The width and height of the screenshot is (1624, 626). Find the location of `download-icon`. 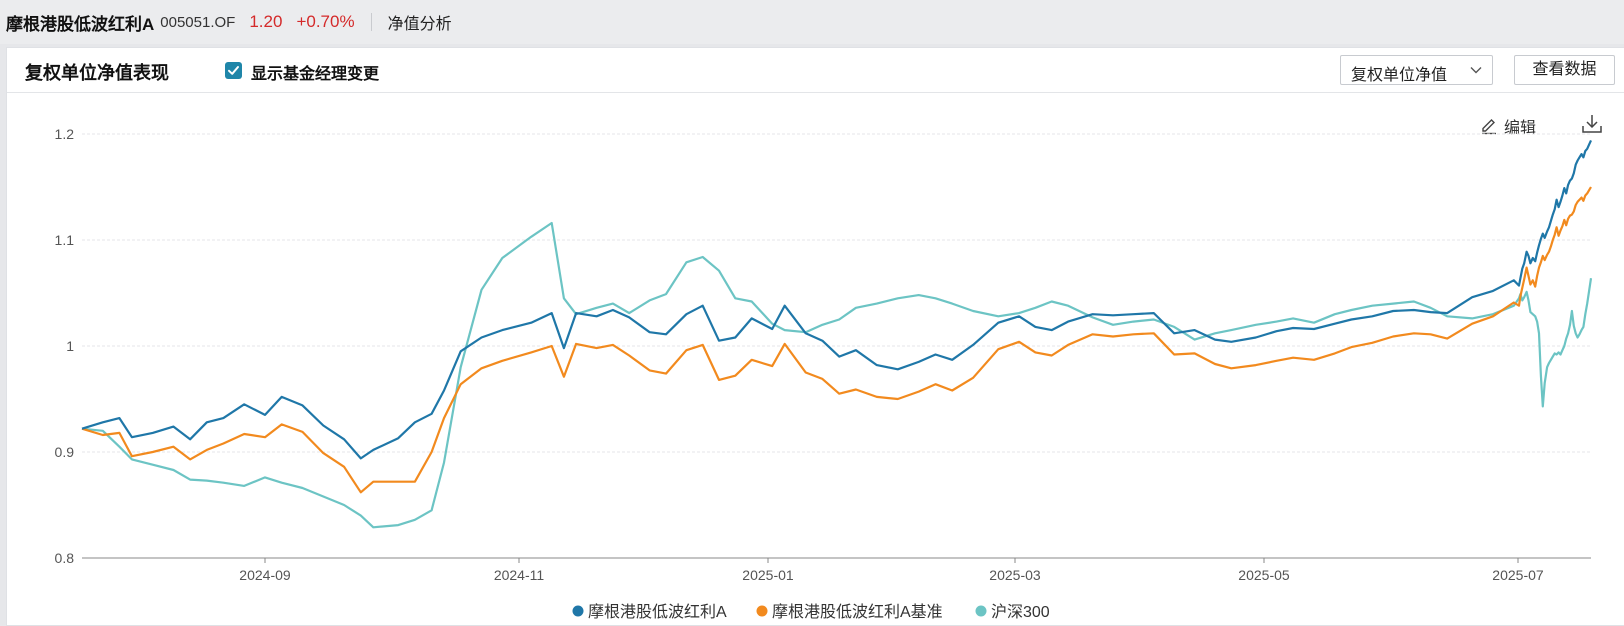

download-icon is located at coordinates (1592, 124).